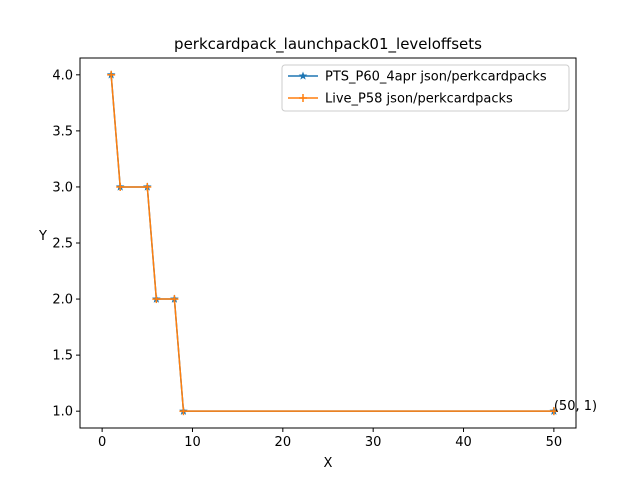 This screenshot has height=480, width=640. I want to click on x-axis-label: X, so click(328, 463).